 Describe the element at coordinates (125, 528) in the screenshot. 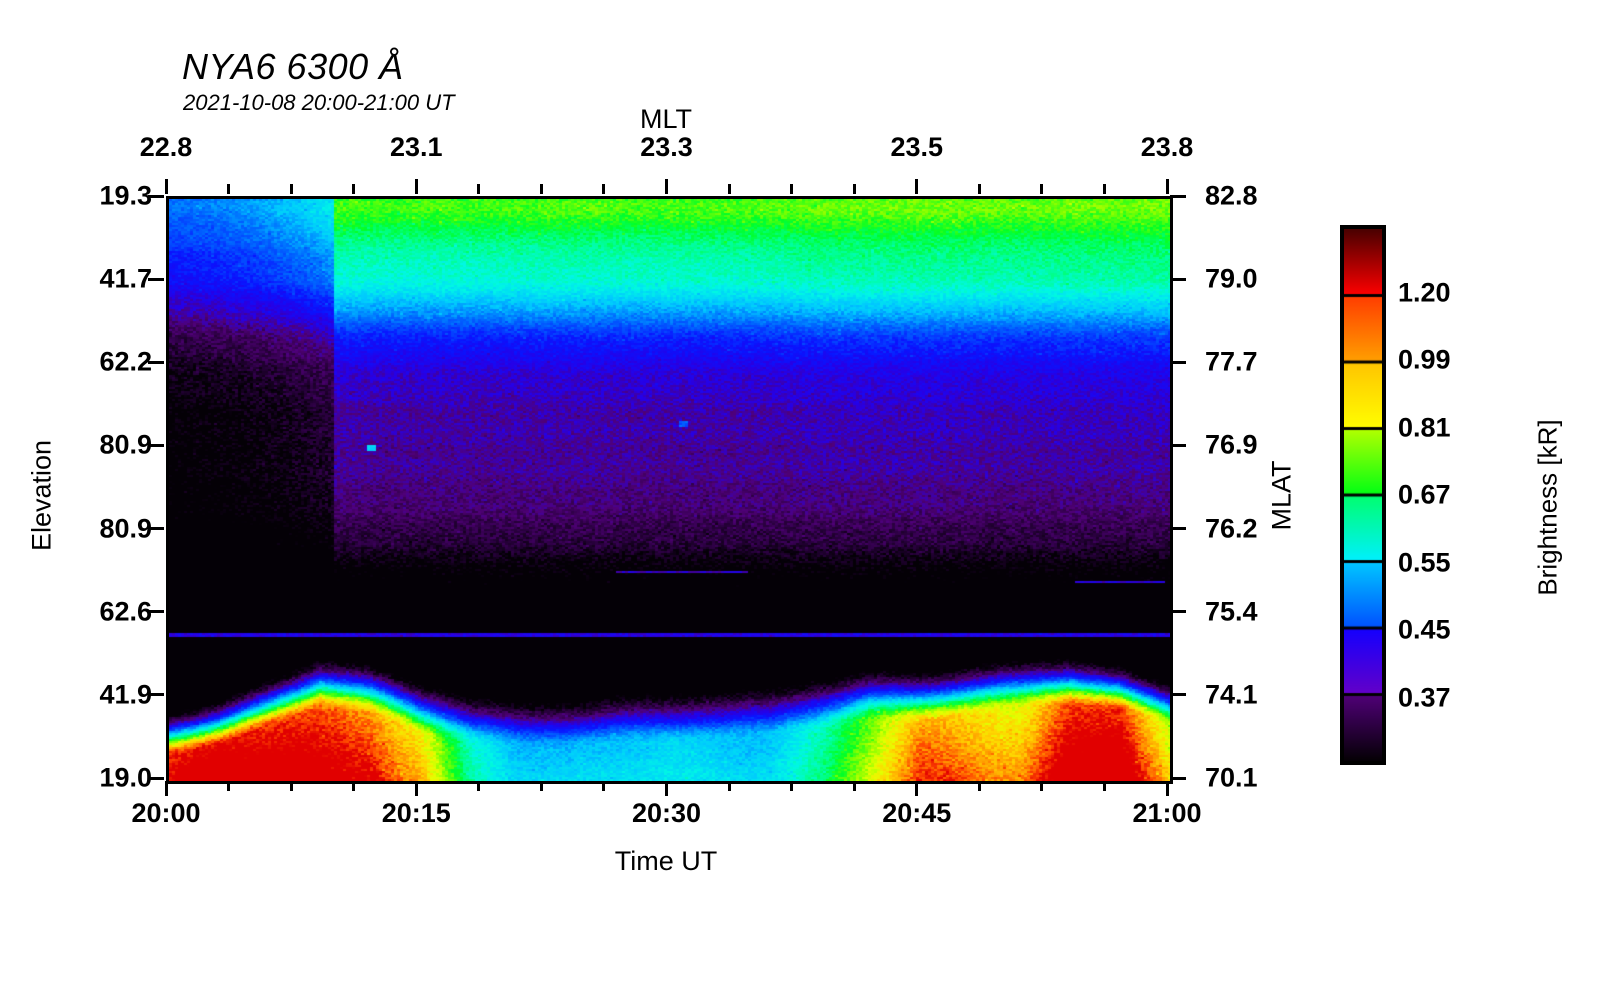

I see `left-axis-tick-label-4: 80.9` at that location.